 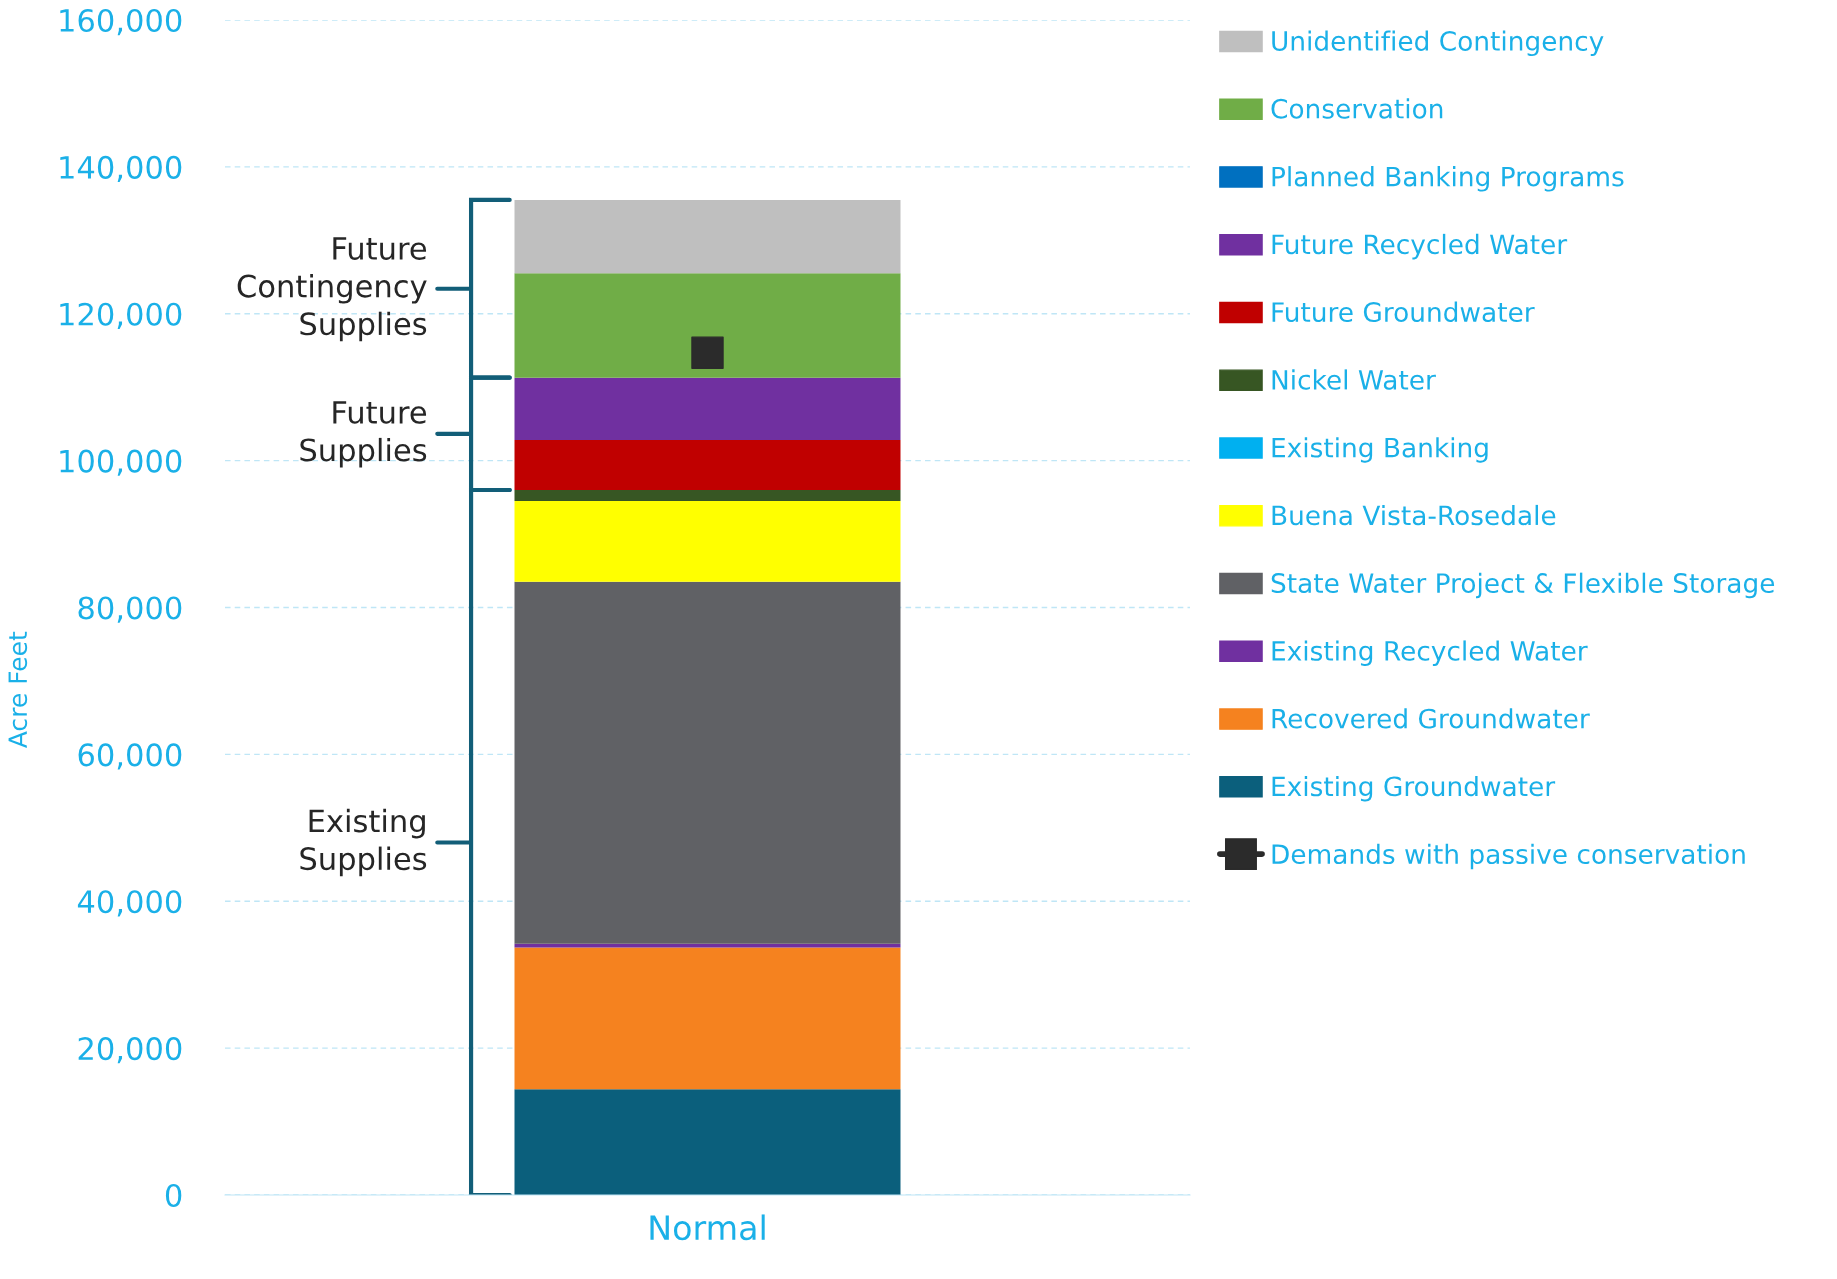 I want to click on legend-label: Buena Vista-Rosedale, so click(x=1414, y=515).